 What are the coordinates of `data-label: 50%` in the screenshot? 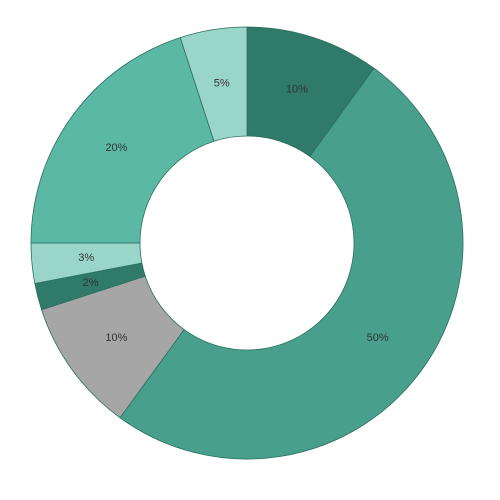 It's located at (378, 338).